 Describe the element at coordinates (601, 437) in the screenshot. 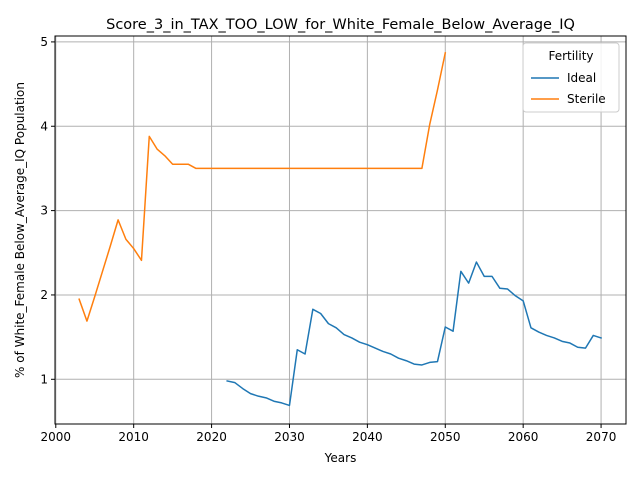

I see `x-tick-label: 2070` at that location.